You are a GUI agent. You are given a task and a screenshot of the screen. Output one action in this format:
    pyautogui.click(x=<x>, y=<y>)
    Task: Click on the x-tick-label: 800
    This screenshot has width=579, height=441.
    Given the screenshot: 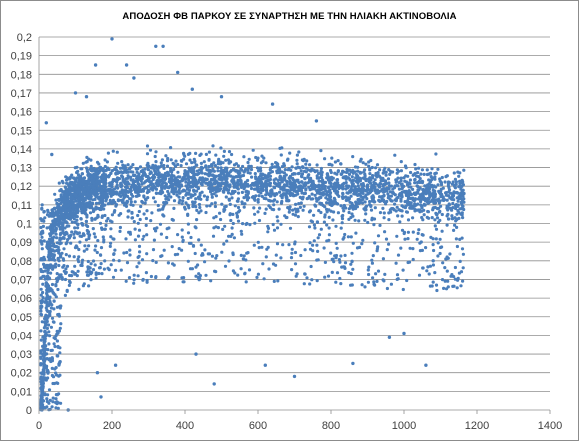 What is the action you would take?
    pyautogui.click(x=331, y=426)
    